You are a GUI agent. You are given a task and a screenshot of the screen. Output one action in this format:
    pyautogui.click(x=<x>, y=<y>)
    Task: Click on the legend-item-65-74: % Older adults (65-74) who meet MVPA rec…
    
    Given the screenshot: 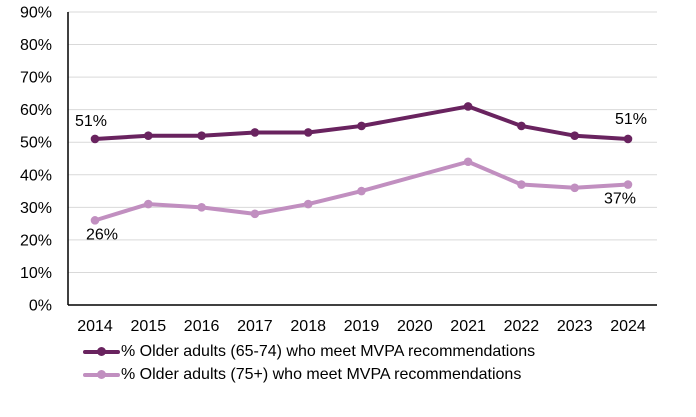 What is the action you would take?
    pyautogui.click(x=309, y=351)
    